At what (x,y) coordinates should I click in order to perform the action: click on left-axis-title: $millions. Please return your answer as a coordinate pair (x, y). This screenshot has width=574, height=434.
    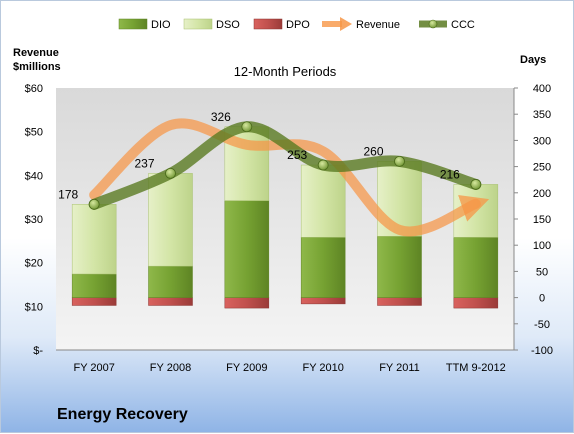
    Looking at the image, I should click on (37, 67).